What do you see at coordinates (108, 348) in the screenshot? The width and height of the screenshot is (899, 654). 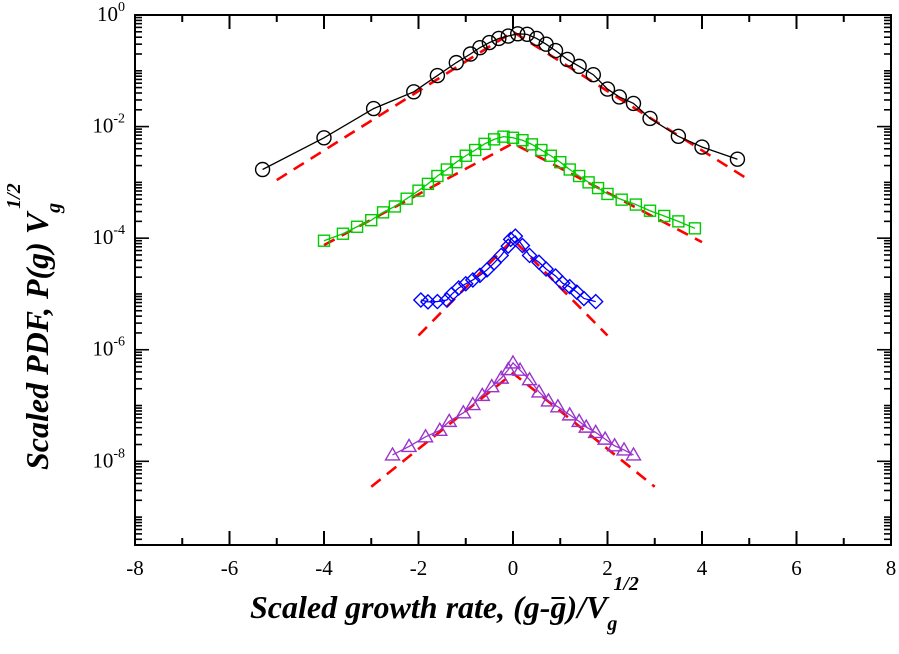 I see `y-tick-label: 10⁻⁶` at bounding box center [108, 348].